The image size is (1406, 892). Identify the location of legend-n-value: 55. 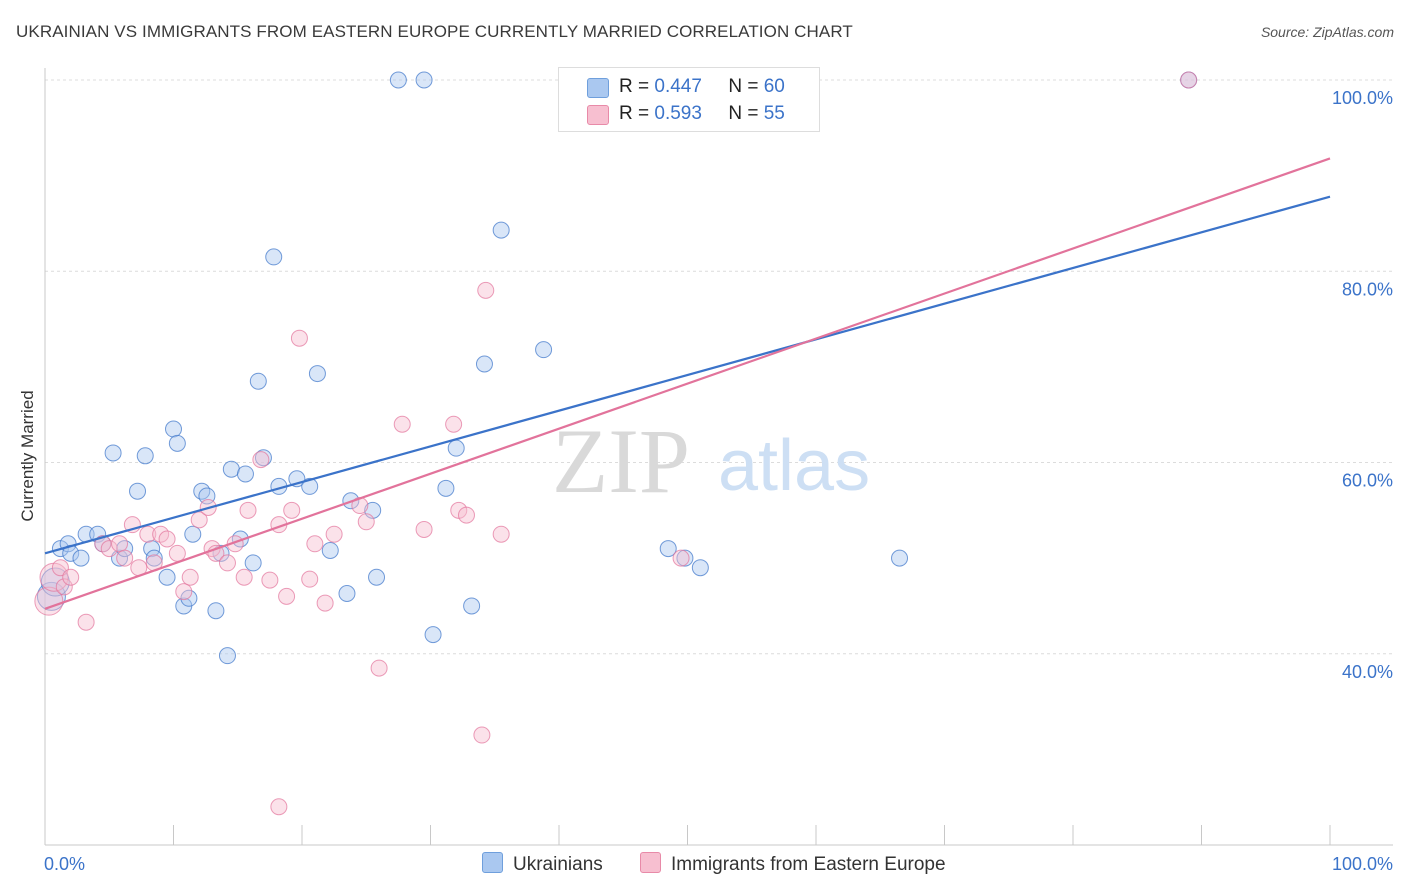
(774, 113).